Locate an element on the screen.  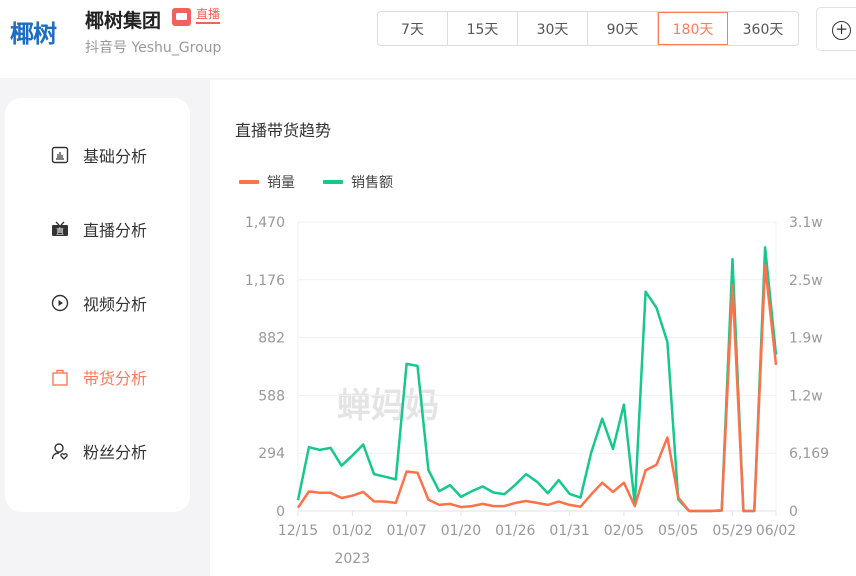
range-15天: 15天 is located at coordinates (483, 28).